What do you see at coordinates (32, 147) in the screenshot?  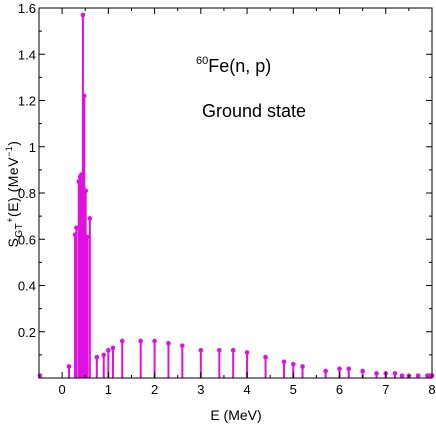 I see `y-tick-label: 1` at bounding box center [32, 147].